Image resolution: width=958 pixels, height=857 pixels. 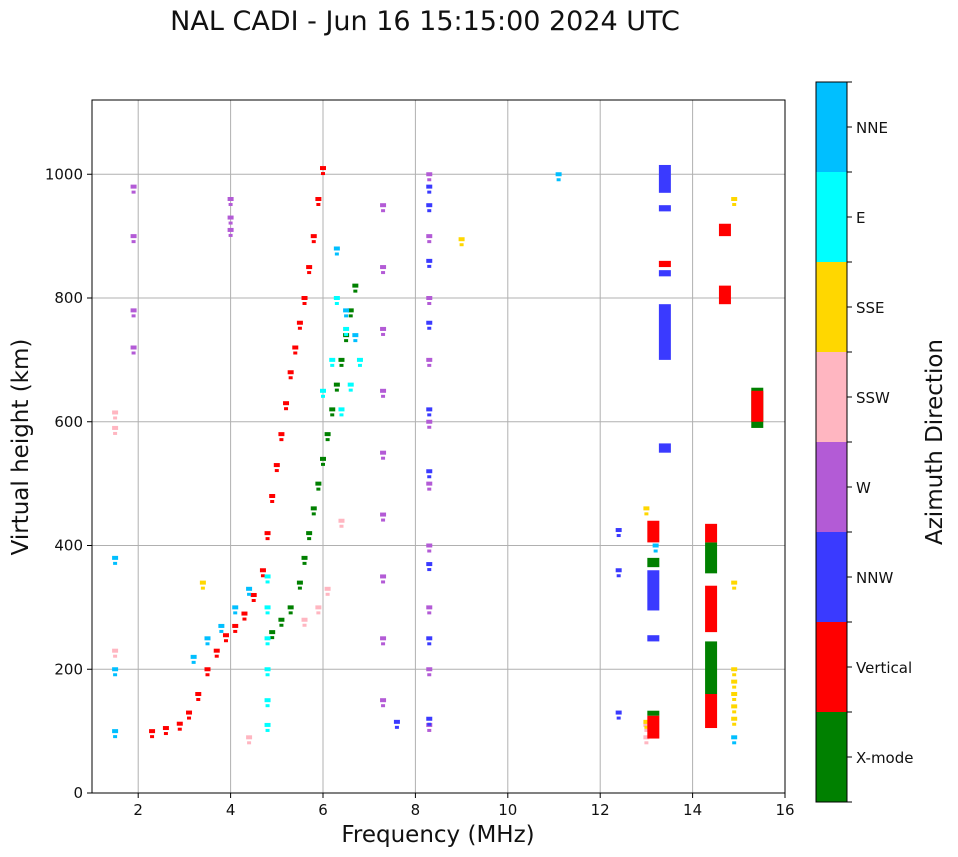 I want to click on y-tick-label: 0, so click(x=78, y=793).